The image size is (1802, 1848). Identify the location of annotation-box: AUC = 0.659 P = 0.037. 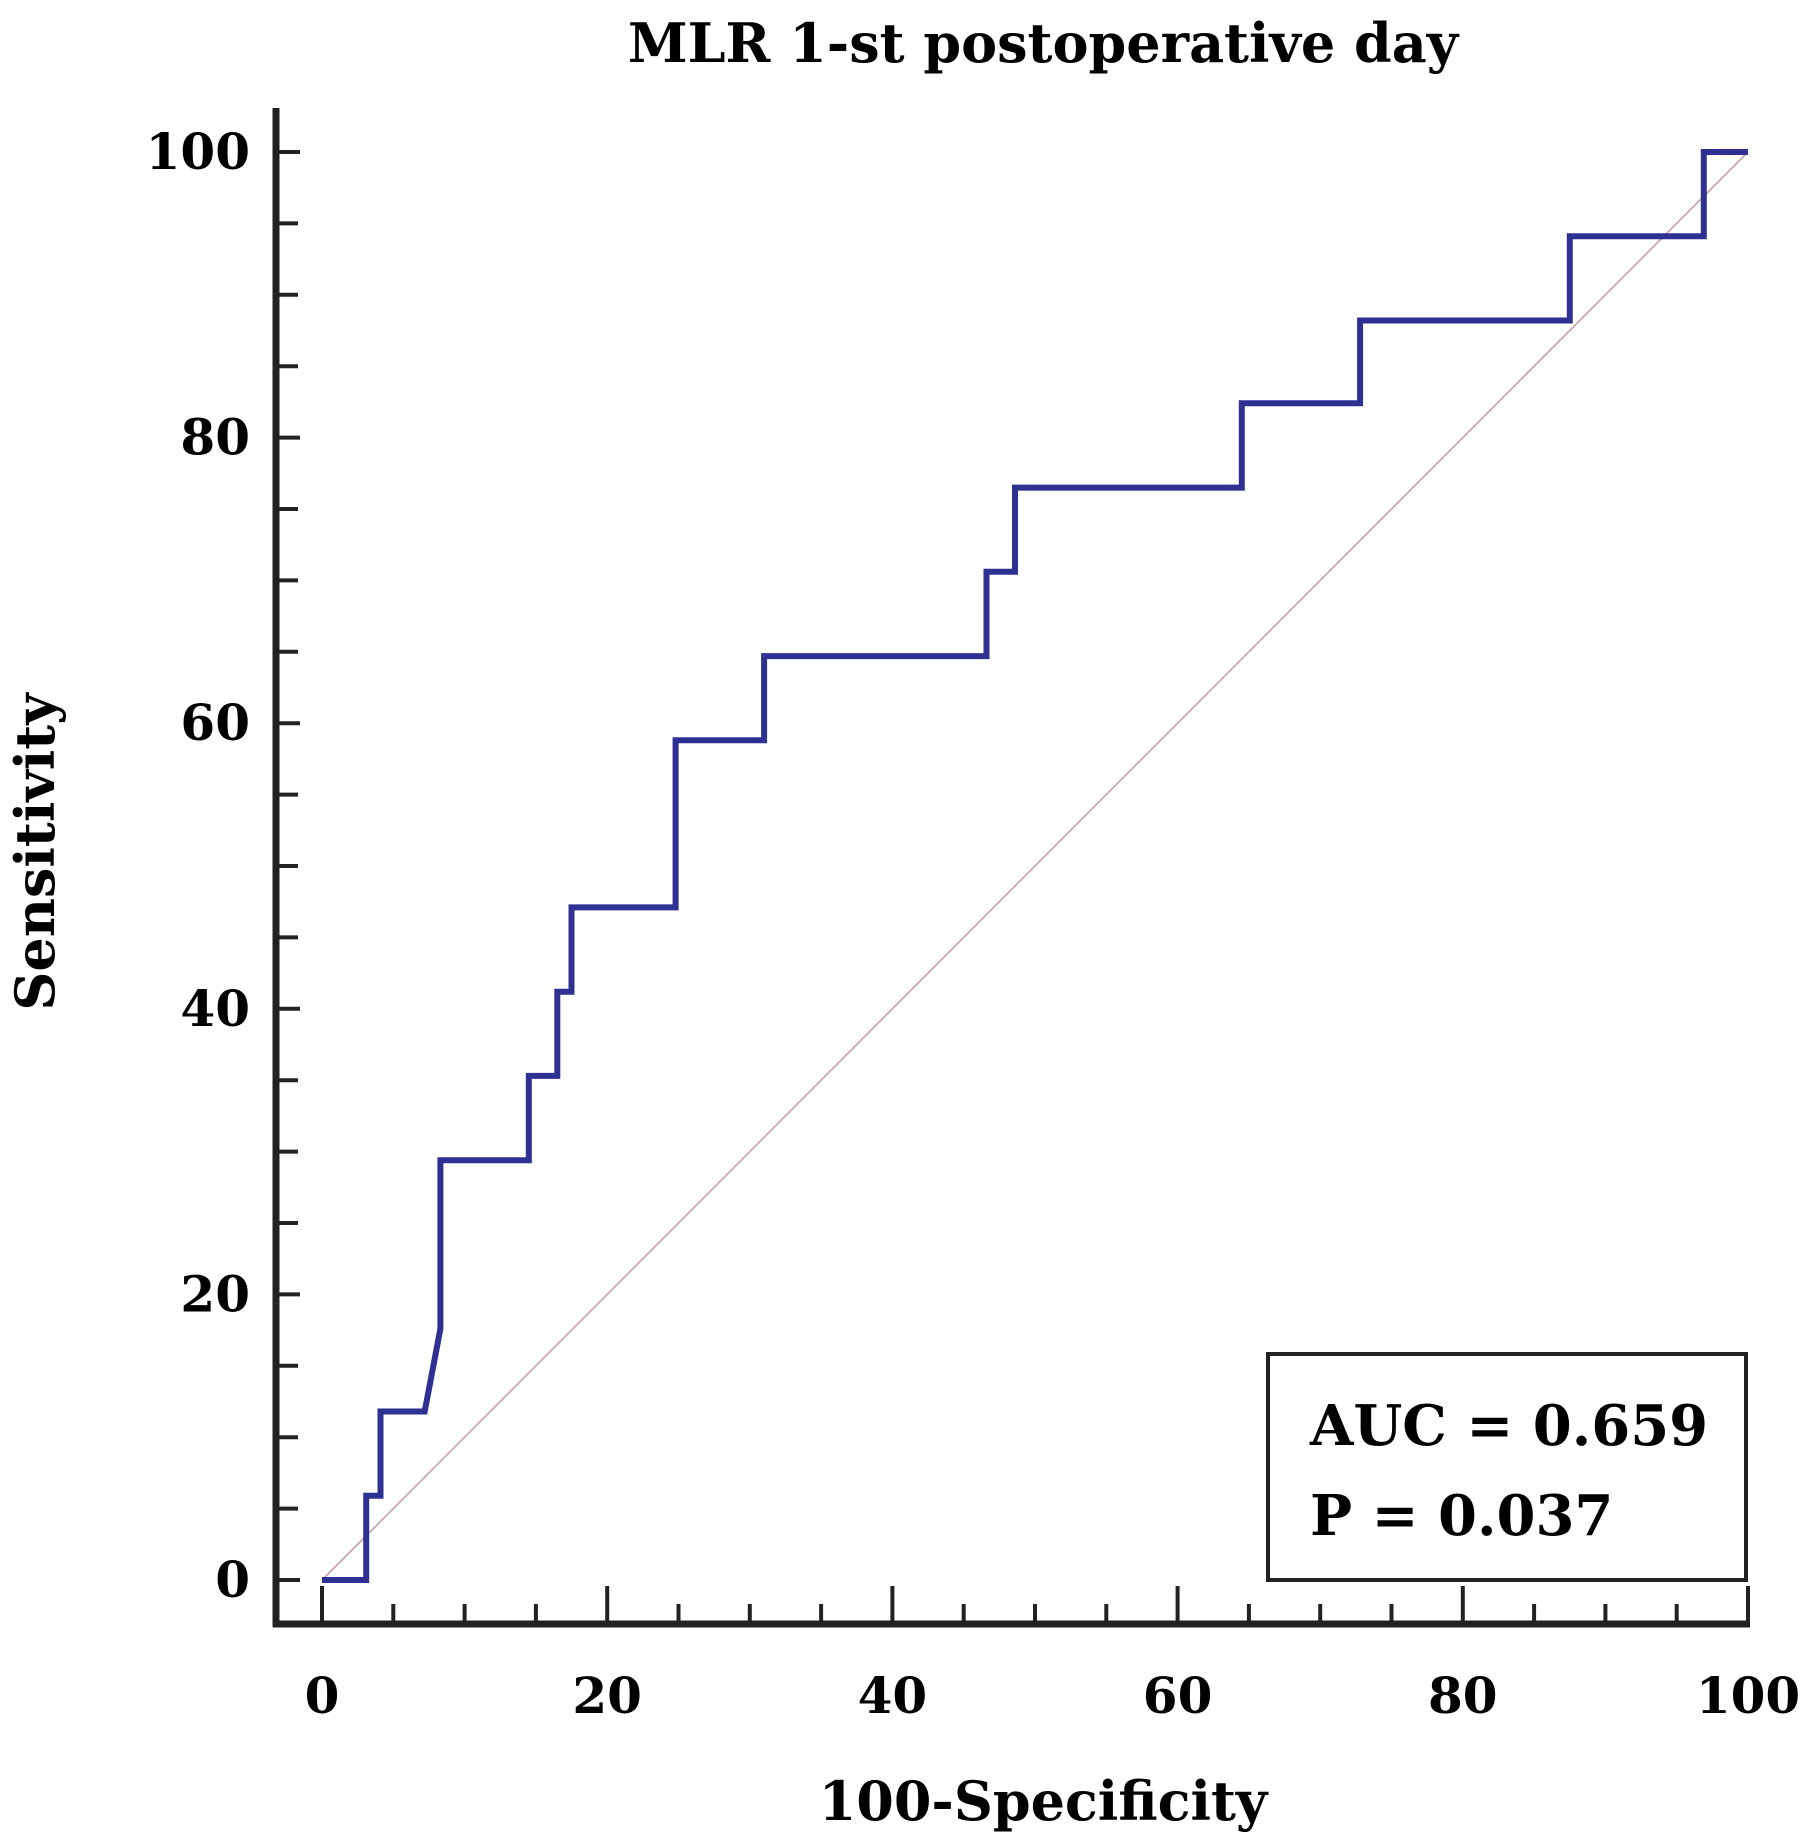
(1507, 1467).